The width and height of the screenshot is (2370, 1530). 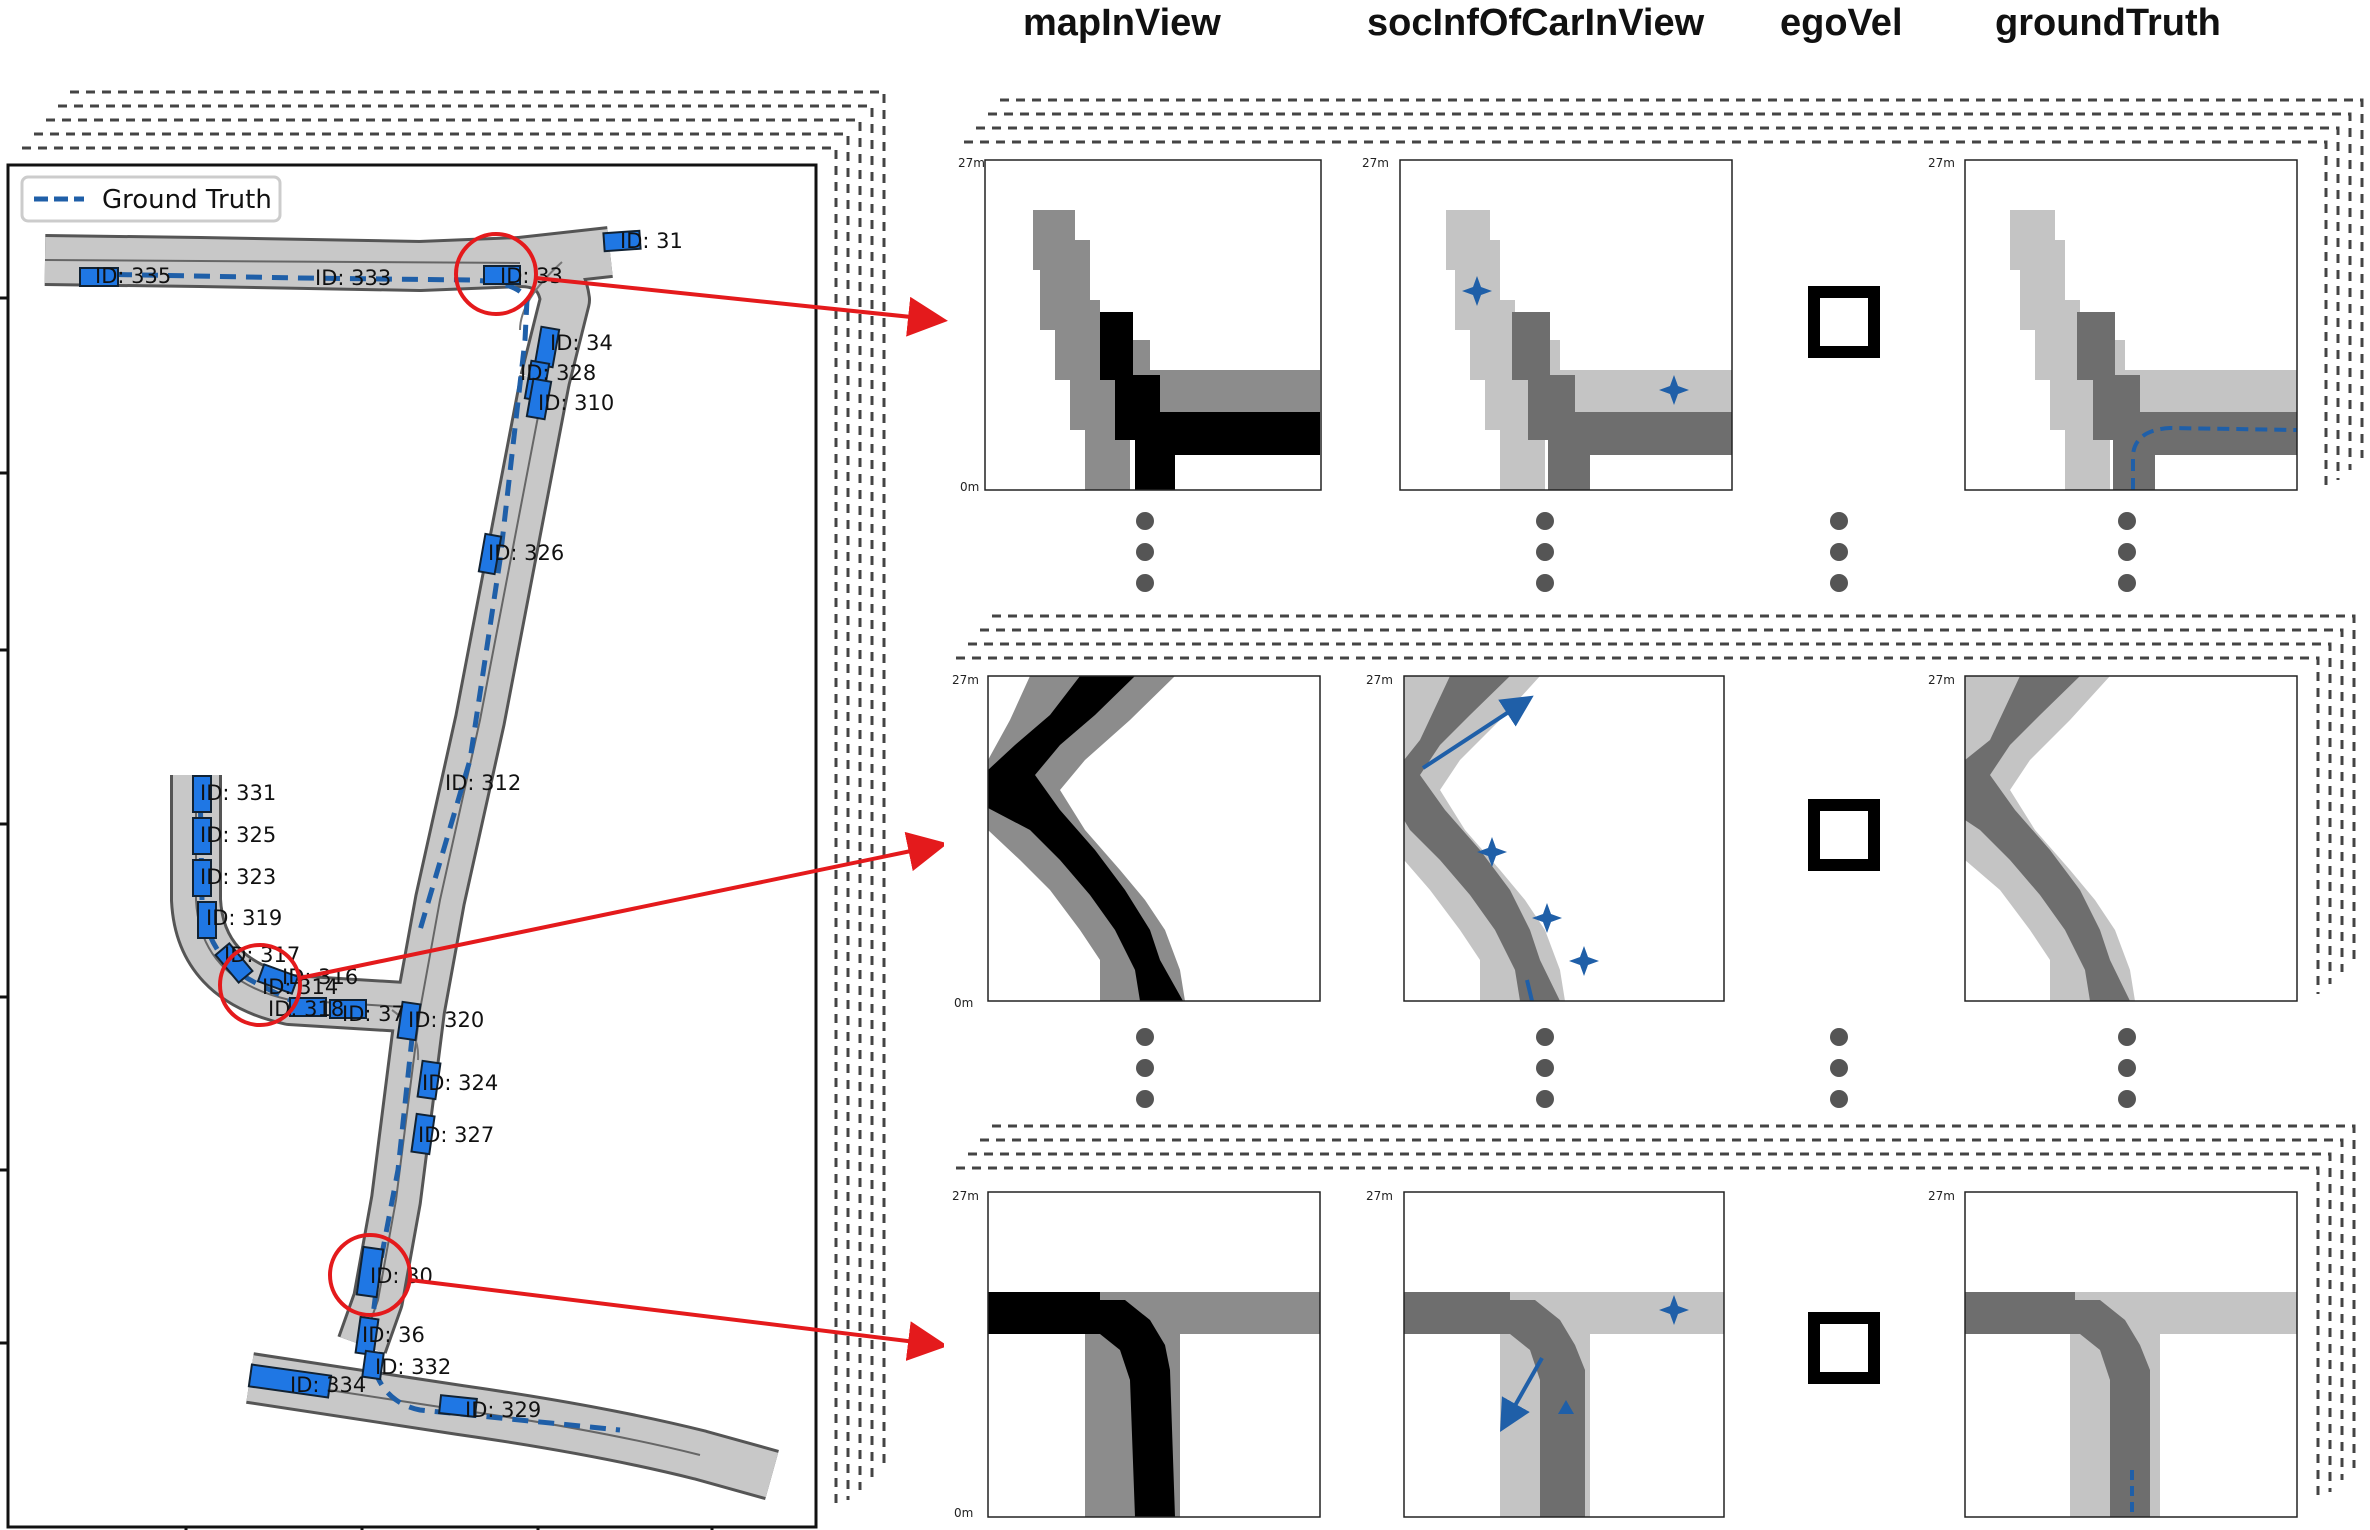 I want to click on label-id-325: ID: 325, so click(x=238, y=835).